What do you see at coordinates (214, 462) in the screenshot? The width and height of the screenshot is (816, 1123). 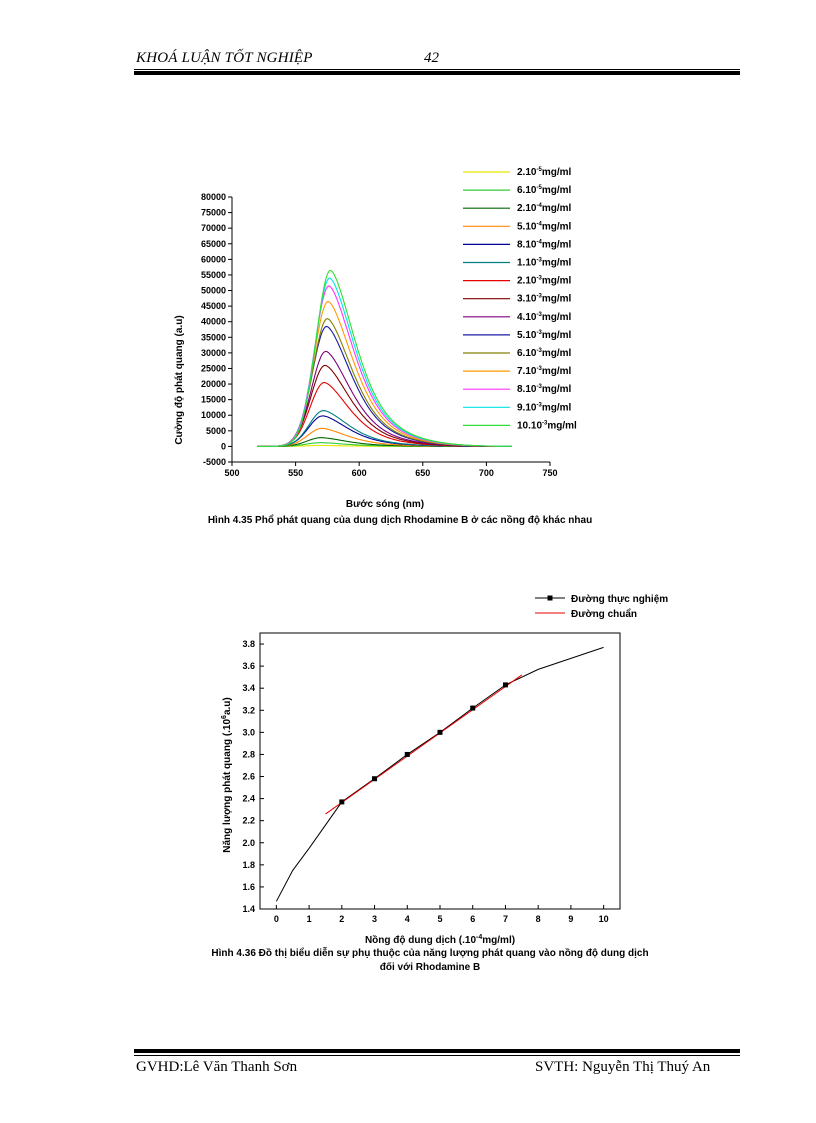 I see `spectra-y-tick-label: -5000` at bounding box center [214, 462].